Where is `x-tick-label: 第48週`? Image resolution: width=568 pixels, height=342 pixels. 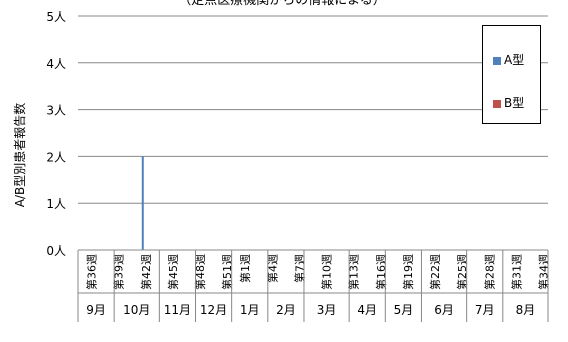
x-tick-label: 第48週 is located at coordinates (200, 272).